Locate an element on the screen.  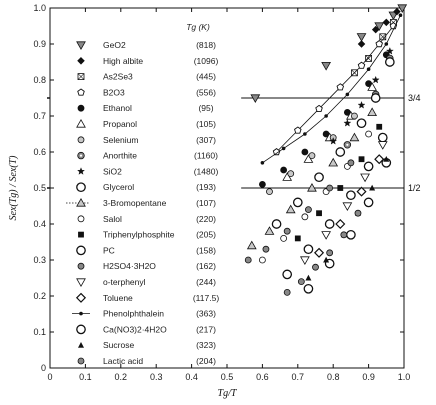
series-sio2 is located at coordinates (361, 96).